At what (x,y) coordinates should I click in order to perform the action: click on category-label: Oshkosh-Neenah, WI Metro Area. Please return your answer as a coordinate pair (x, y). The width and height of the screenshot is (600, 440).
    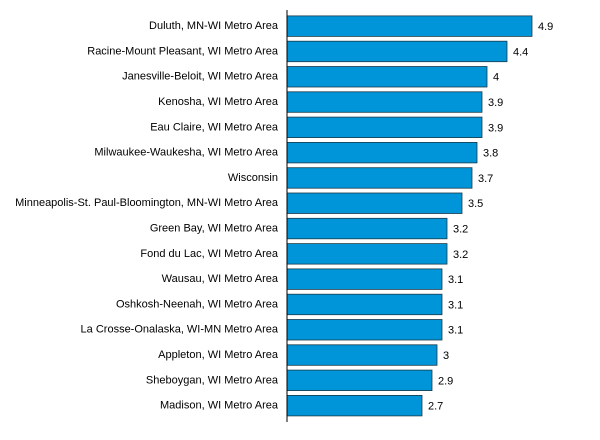
    Looking at the image, I should click on (197, 304).